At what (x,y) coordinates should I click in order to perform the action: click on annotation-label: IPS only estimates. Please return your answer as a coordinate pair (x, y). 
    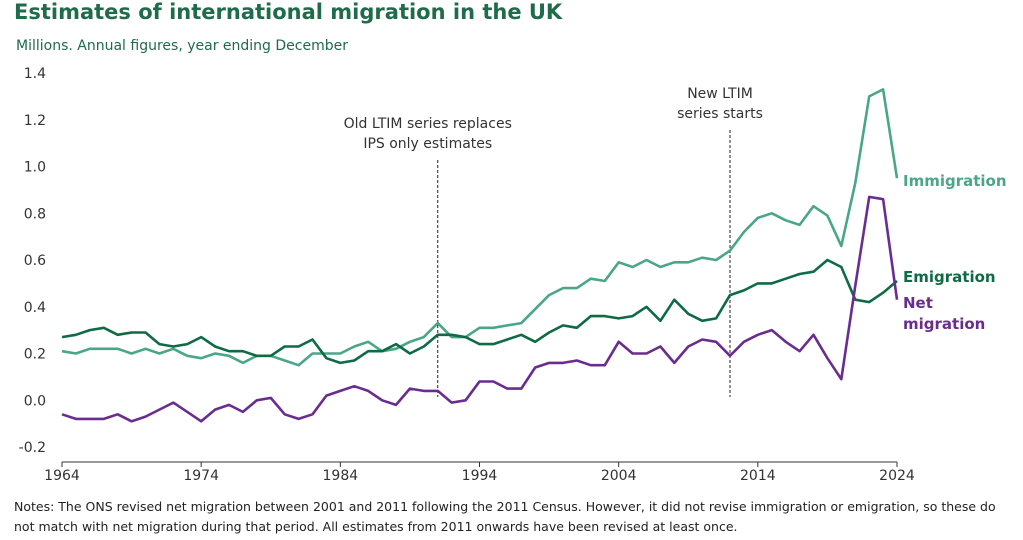
    Looking at the image, I should click on (427, 144).